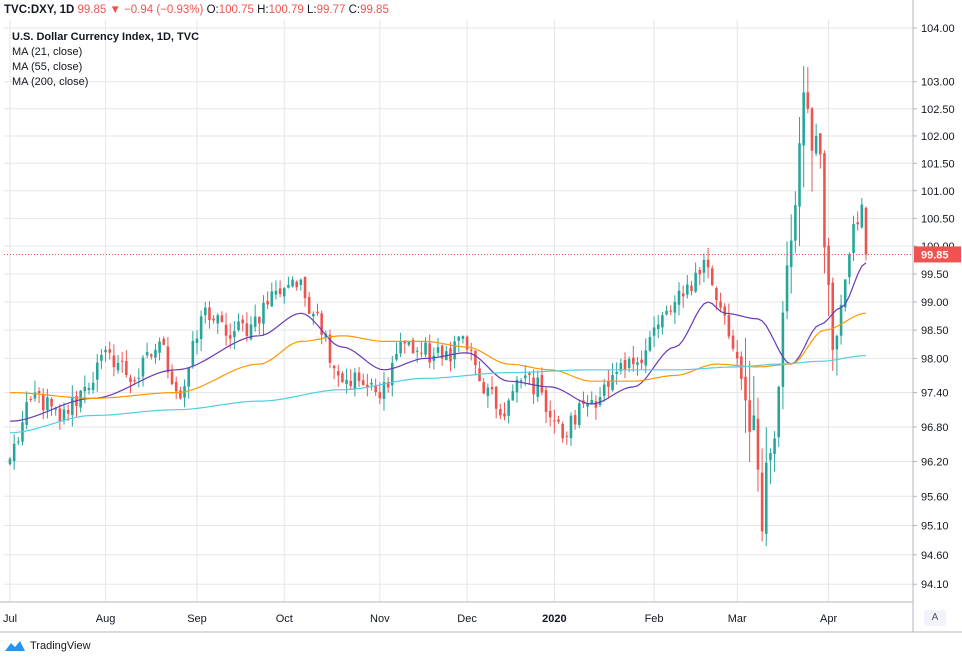 The width and height of the screenshot is (962, 659). Describe the element at coordinates (60, 646) in the screenshot. I see `brand-name: TradingView` at that location.